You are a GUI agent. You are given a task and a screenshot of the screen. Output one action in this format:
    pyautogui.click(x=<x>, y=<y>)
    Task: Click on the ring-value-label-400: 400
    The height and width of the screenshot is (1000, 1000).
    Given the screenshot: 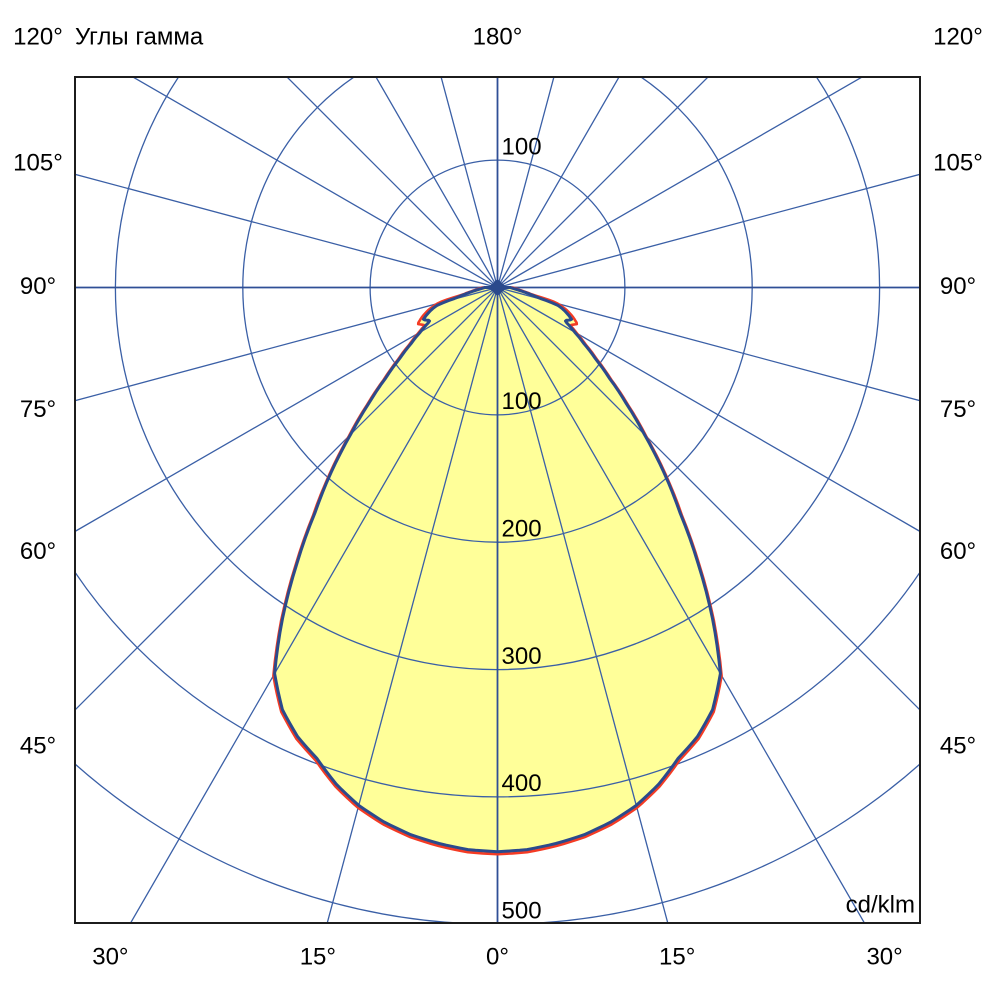 What is the action you would take?
    pyautogui.click(x=522, y=783)
    